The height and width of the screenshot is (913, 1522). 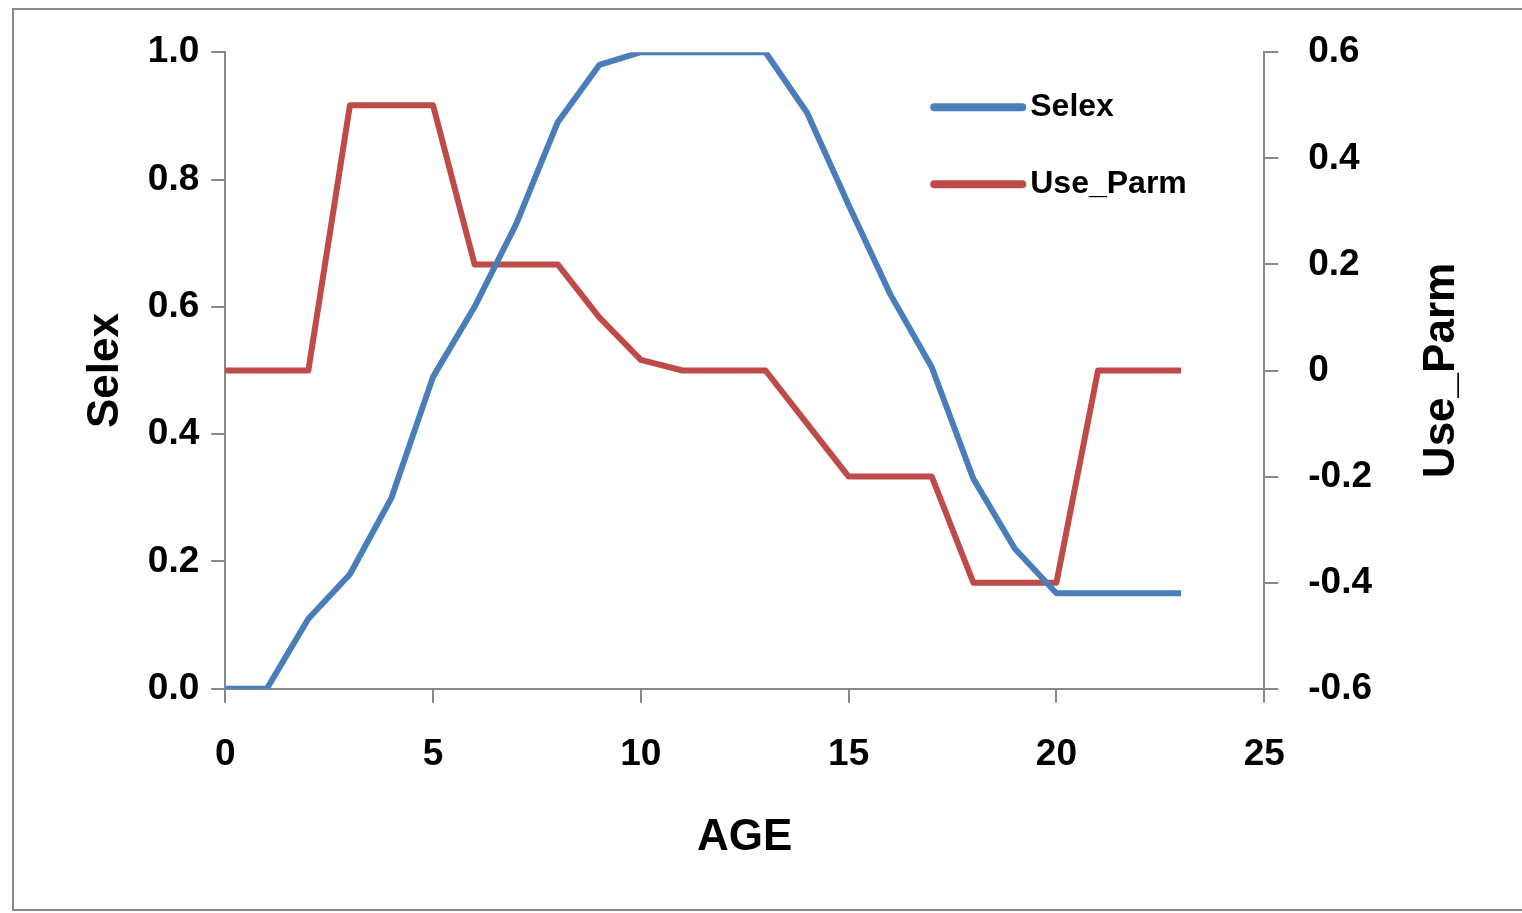 I want to click on y2-tick-label: 0.6, so click(x=1334, y=50).